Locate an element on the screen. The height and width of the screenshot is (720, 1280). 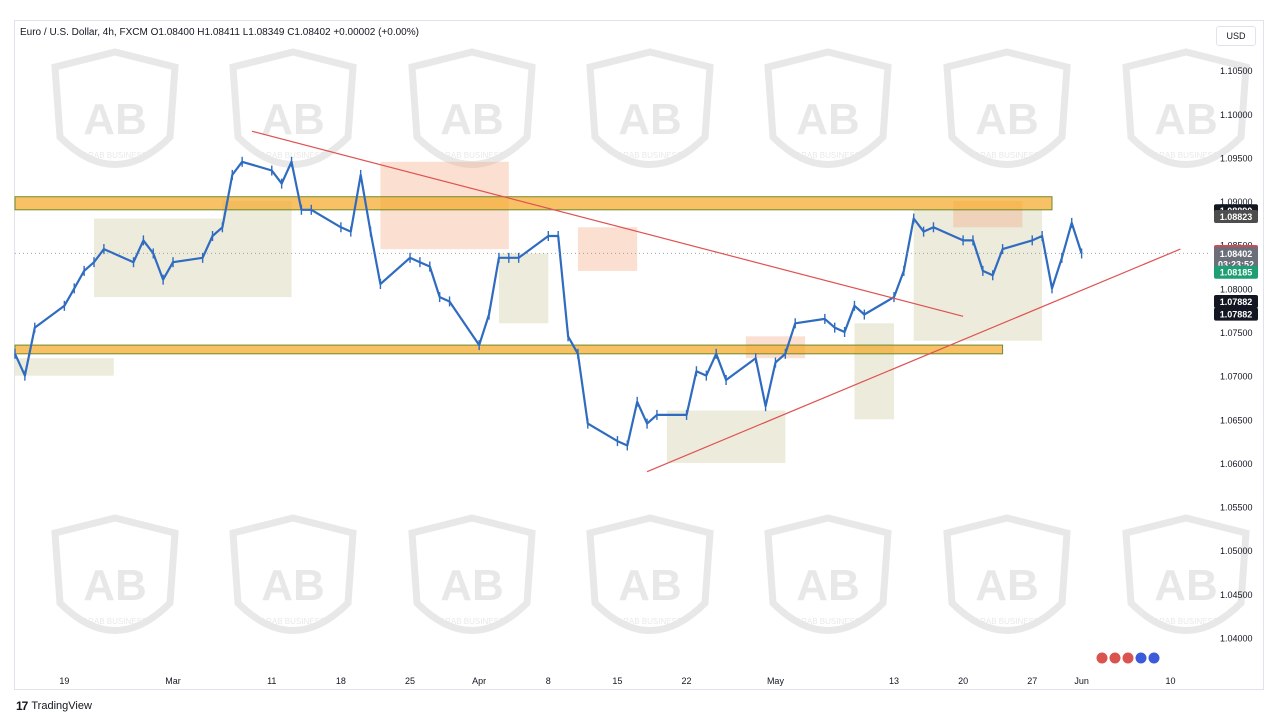
date-tick-label: 19 is located at coordinates (64, 681).